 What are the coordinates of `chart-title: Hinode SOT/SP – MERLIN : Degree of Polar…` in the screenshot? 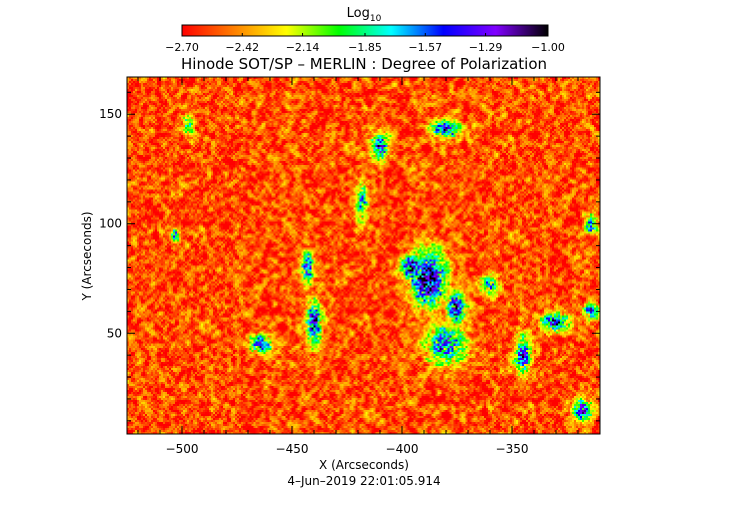 It's located at (364, 64).